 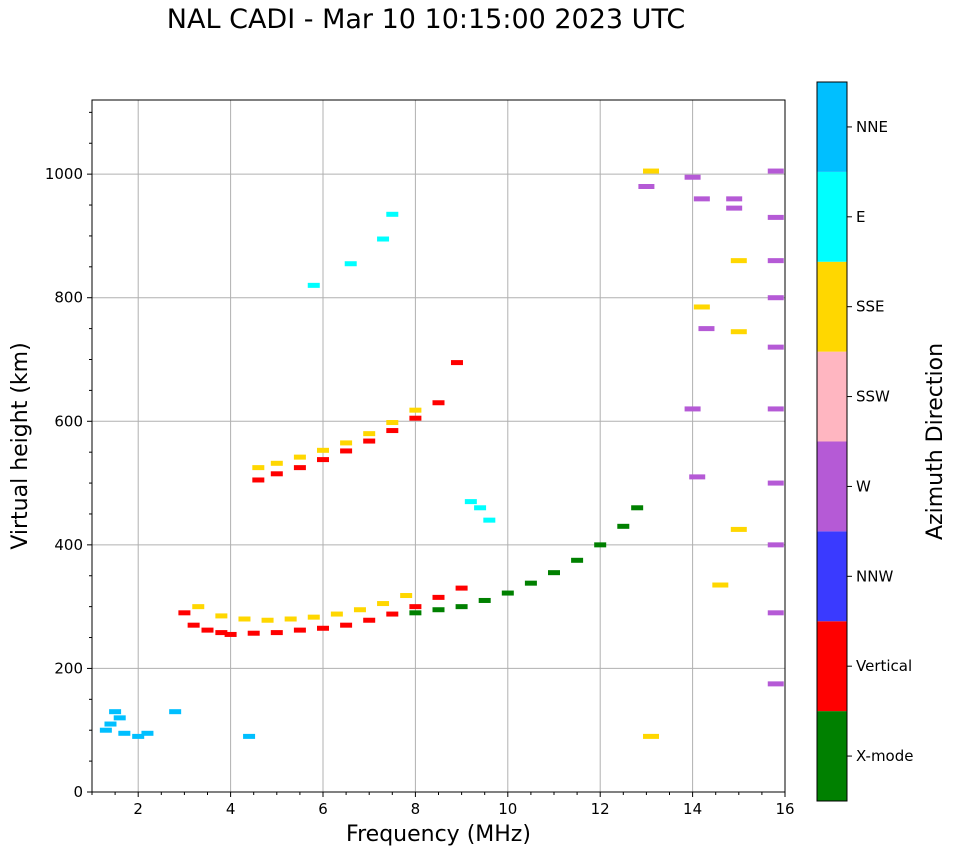 I want to click on colorbar-tick-label: W, so click(x=863, y=486).